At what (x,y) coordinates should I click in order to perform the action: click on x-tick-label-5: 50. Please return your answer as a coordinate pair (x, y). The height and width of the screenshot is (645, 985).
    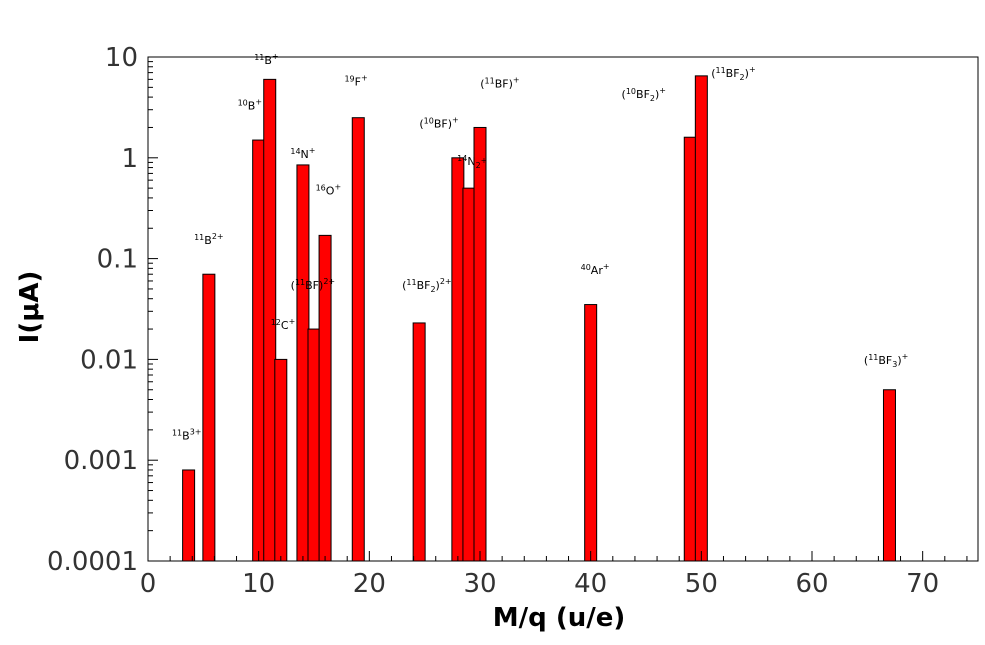
    Looking at the image, I should click on (701, 584).